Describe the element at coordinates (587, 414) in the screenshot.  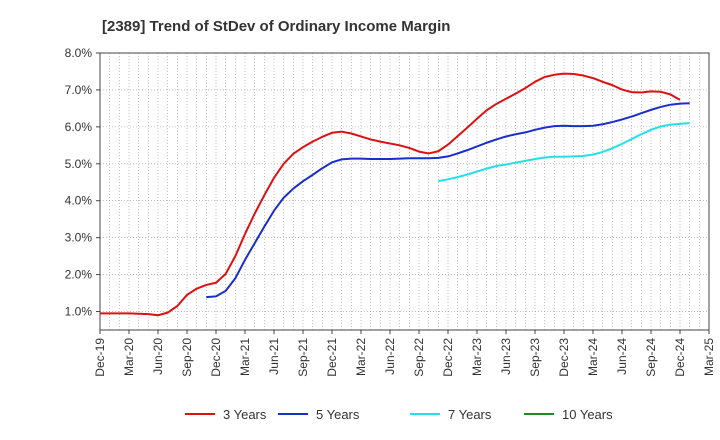
I see `legend-label: 10 Years` at that location.